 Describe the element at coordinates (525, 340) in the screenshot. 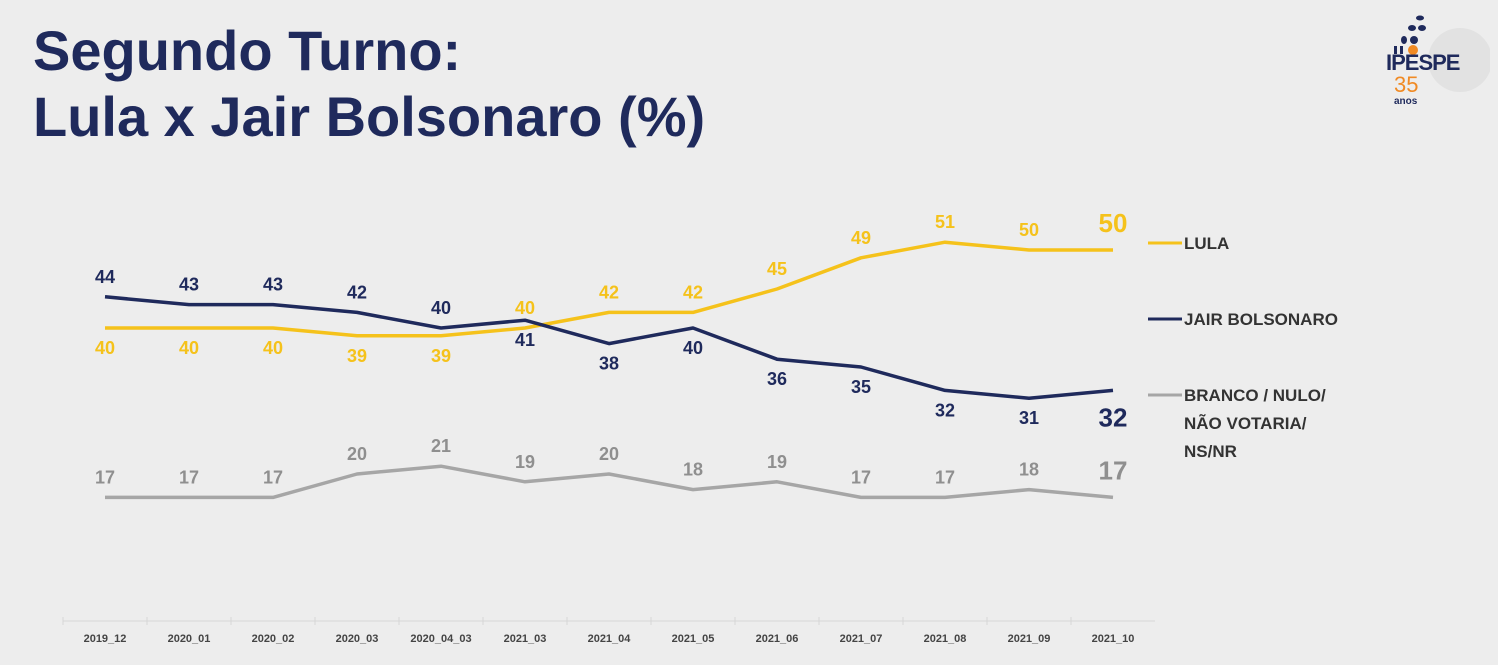

I see `data-label: 41` at that location.